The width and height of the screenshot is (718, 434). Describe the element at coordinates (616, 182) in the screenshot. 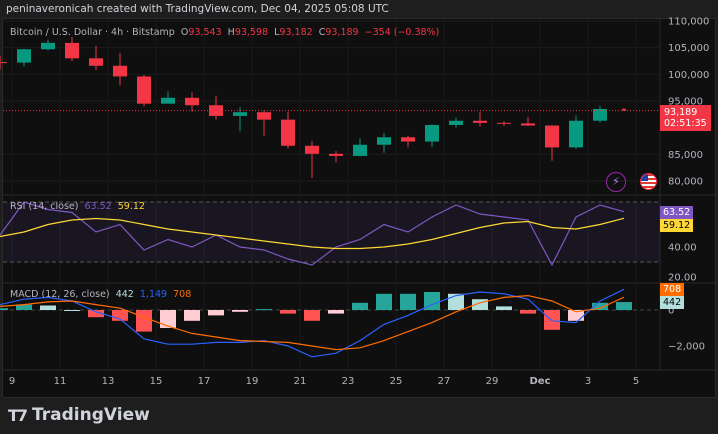

I see `lightning-alert-icon: ⚡` at that location.